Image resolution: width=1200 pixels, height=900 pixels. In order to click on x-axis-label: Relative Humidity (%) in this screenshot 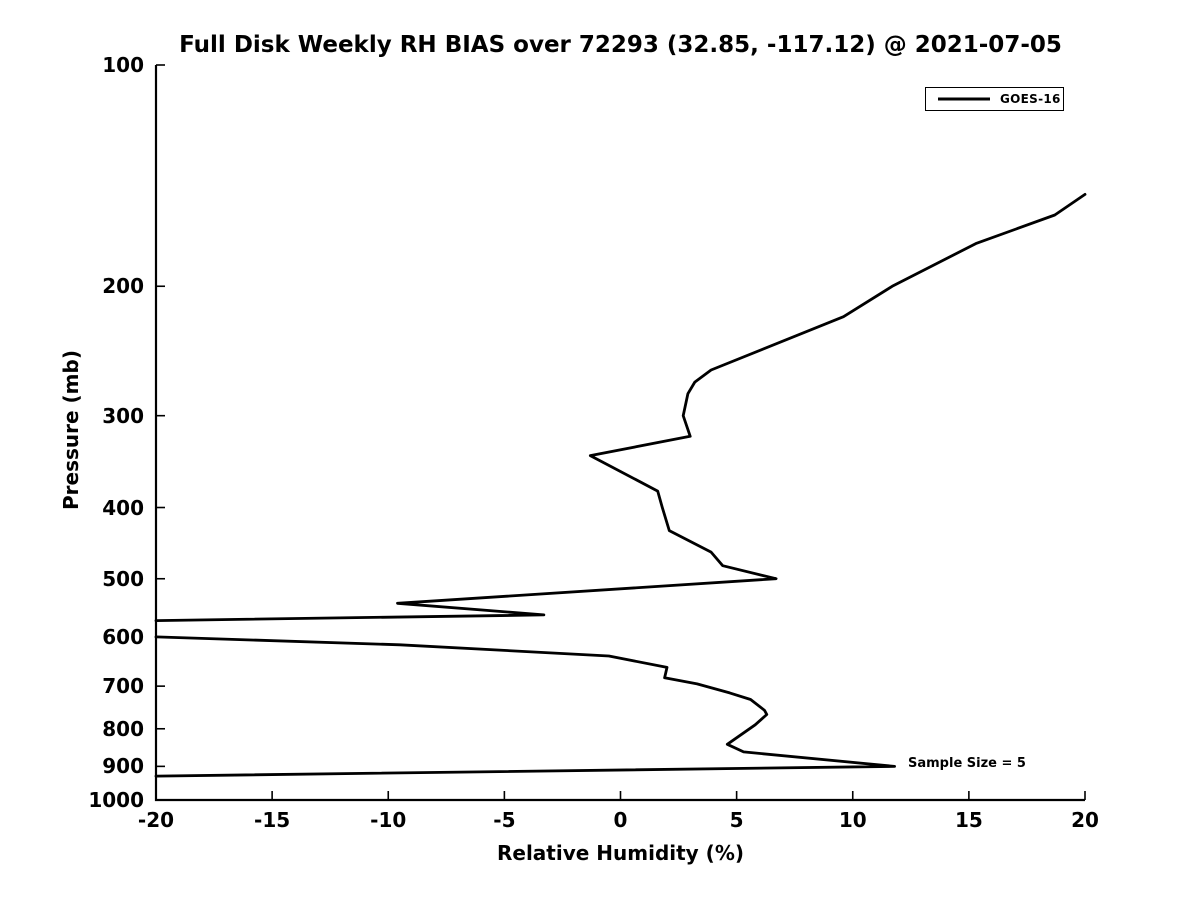, I will do `click(620, 853)`.